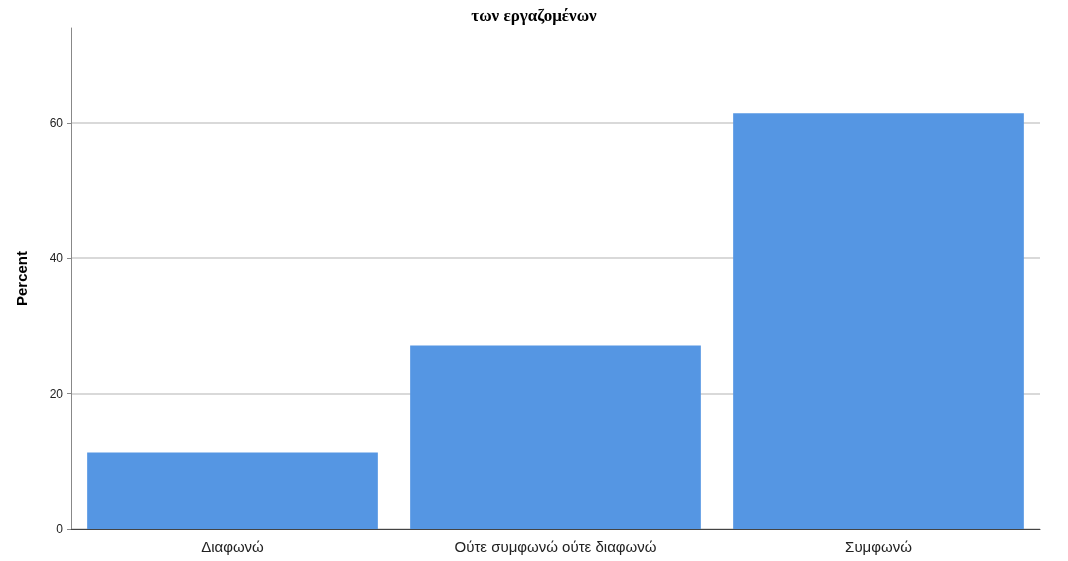  I want to click on y-tick-label: 20, so click(56, 393).